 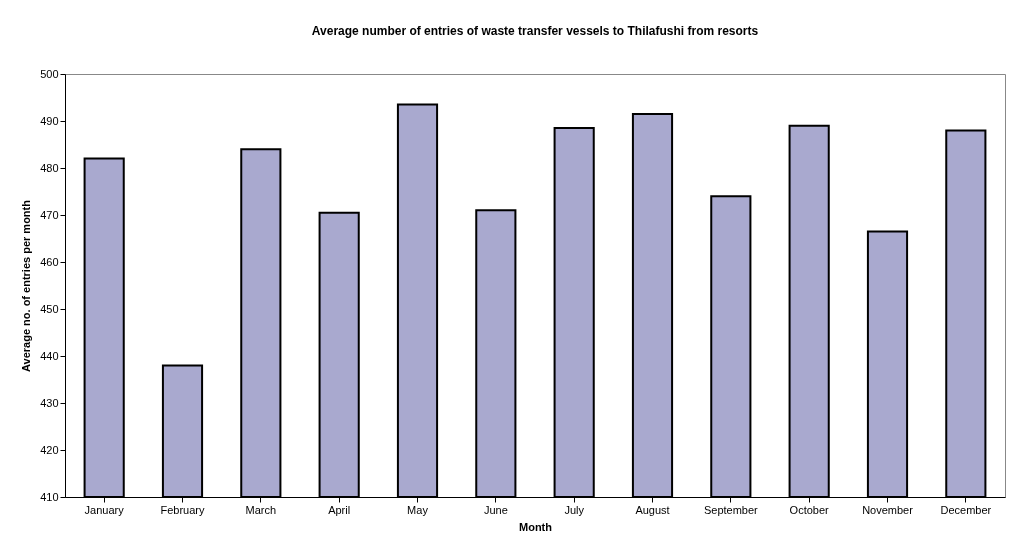 What do you see at coordinates (495, 509) in the screenshot?
I see `x-tick-label: June` at bounding box center [495, 509].